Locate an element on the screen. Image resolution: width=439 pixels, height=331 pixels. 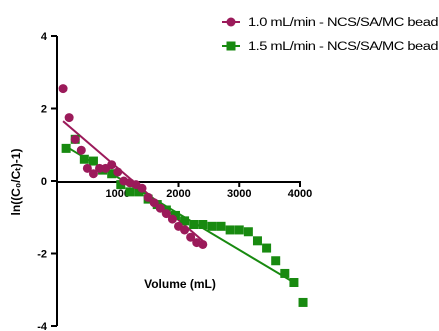
legend-label-series-1: 1.0 mL/min - NCS/SA/MC bead is located at coordinates (343, 23).